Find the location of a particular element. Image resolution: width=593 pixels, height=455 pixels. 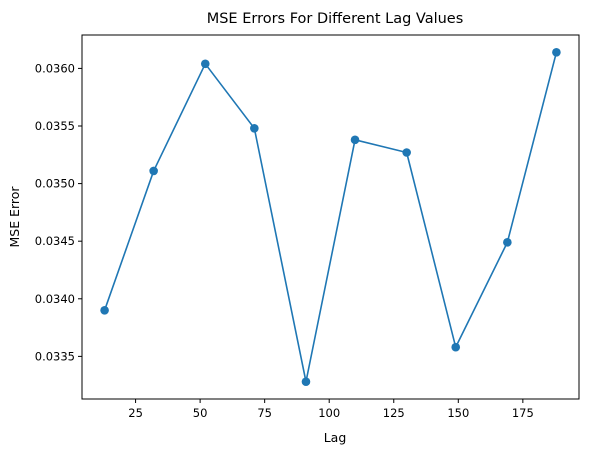

x-tick-label: 150 is located at coordinates (458, 413).